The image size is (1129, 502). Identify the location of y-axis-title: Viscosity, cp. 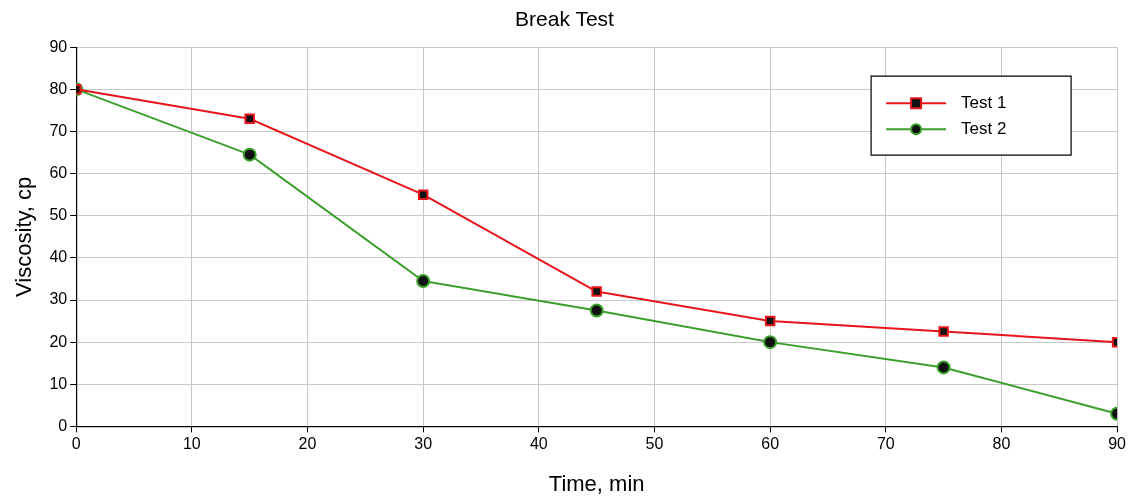
(24, 236).